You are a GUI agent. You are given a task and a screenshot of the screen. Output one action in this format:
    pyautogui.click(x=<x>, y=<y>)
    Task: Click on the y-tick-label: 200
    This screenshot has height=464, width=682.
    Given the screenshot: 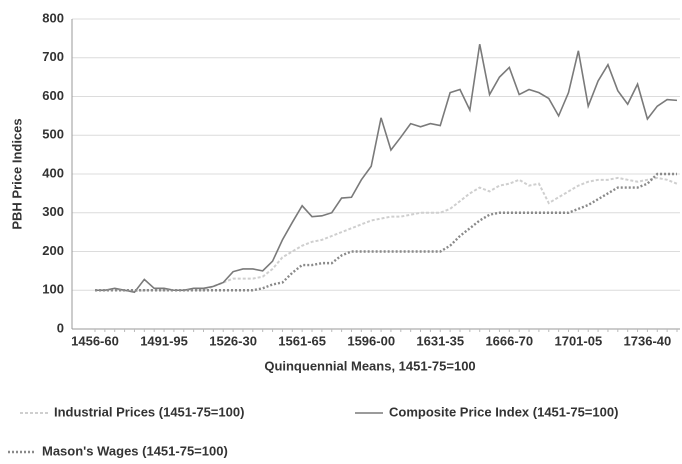 What is the action you would take?
    pyautogui.click(x=53, y=250)
    